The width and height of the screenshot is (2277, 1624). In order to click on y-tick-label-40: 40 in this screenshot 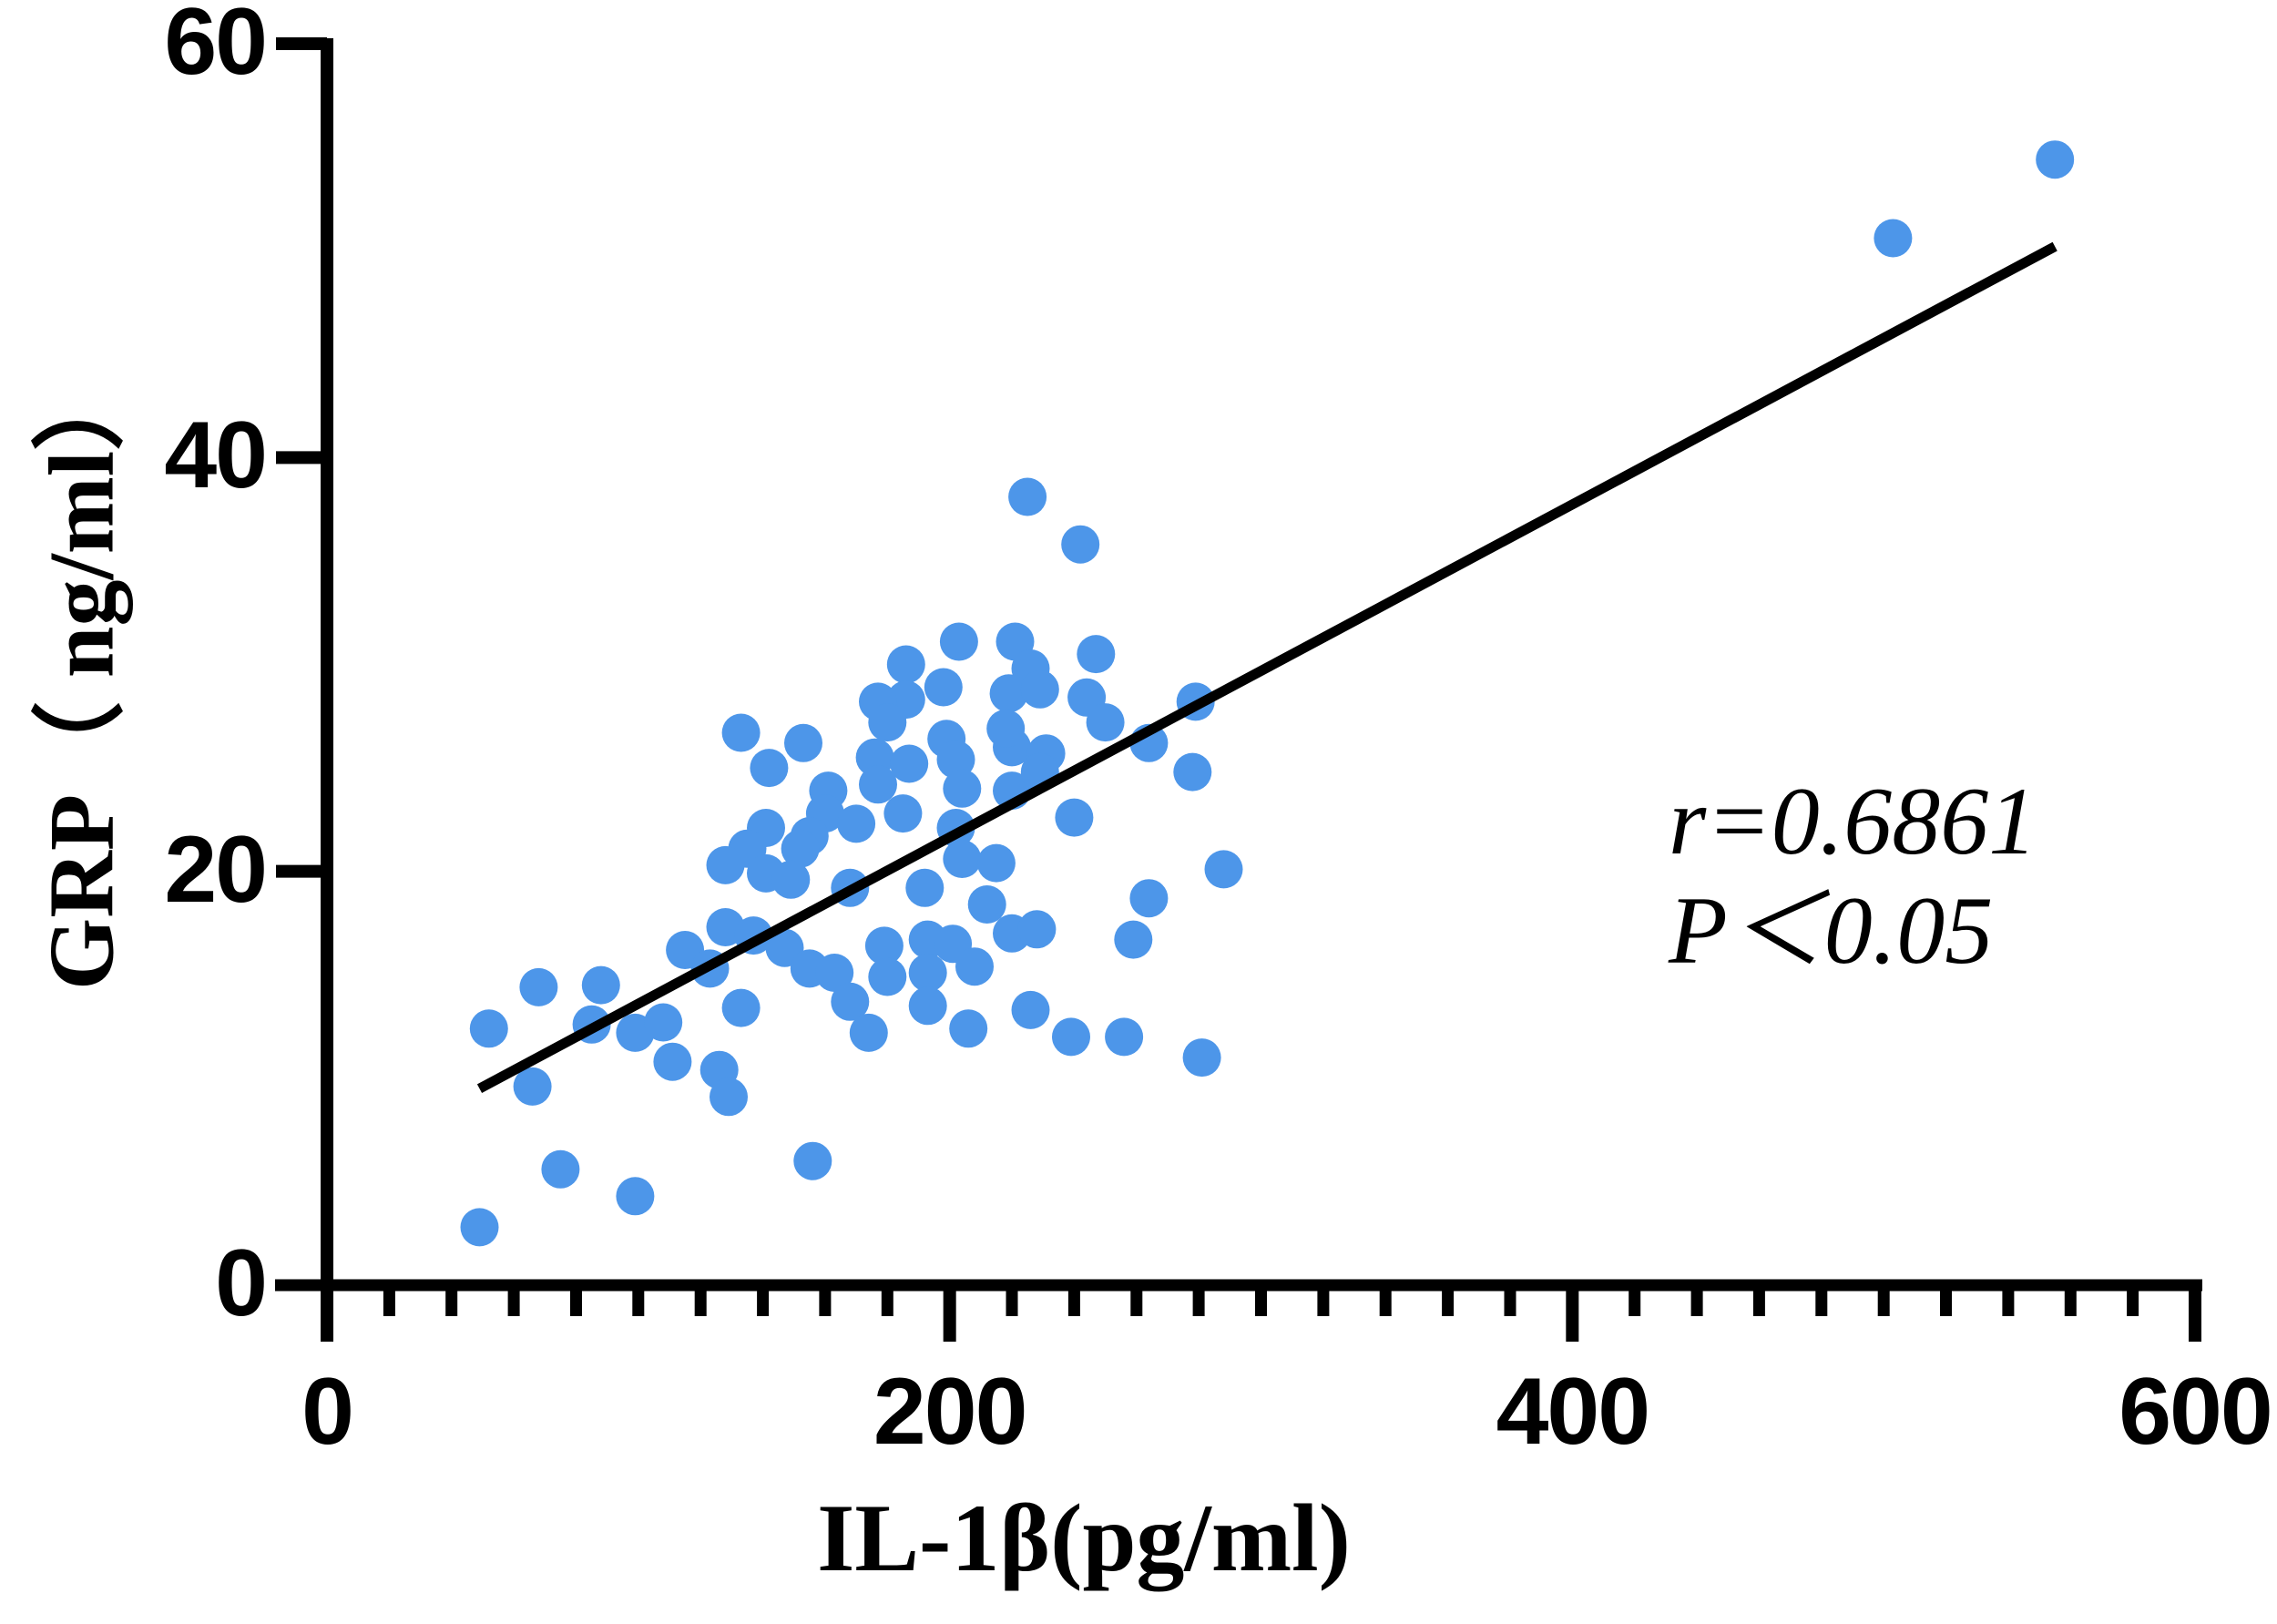, I will do `click(216, 456)`.